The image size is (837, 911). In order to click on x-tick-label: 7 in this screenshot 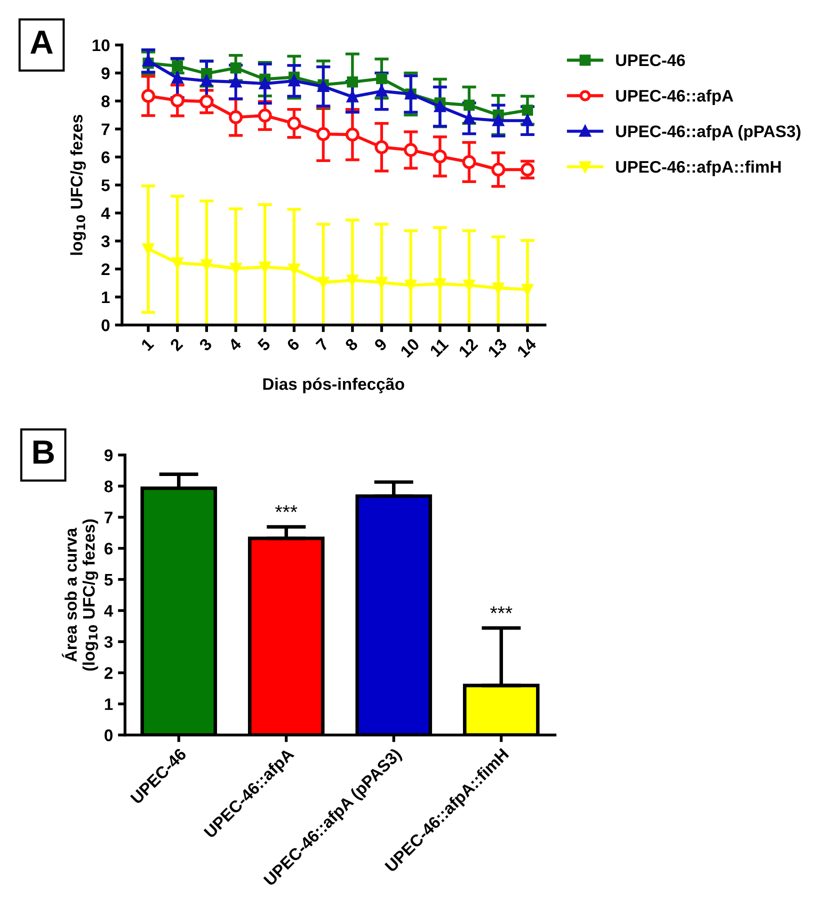, I will do `click(322, 345)`.